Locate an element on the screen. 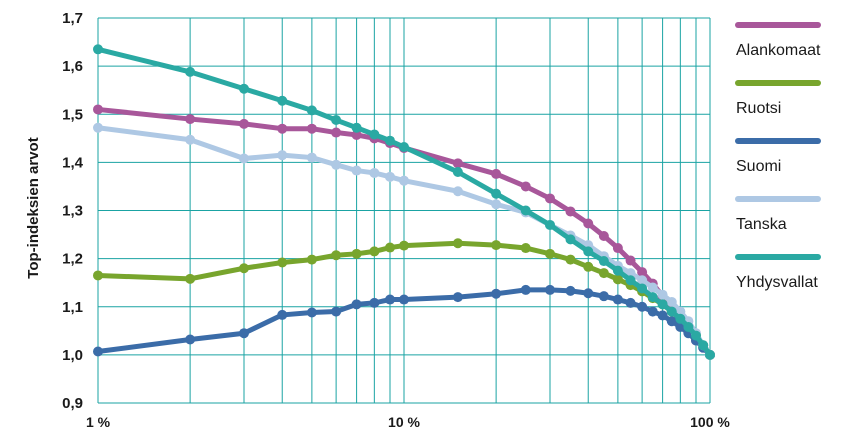 This screenshot has height=431, width=847. series-line is located at coordinates (404, 322).